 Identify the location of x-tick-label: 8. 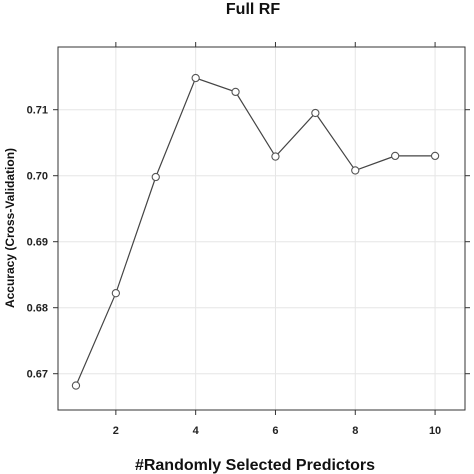
(355, 431).